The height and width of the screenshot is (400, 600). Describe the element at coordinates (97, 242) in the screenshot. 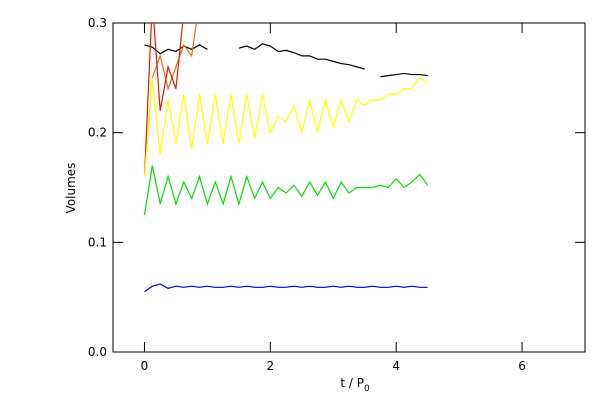

I see `y-tick-label: 0.1` at that location.